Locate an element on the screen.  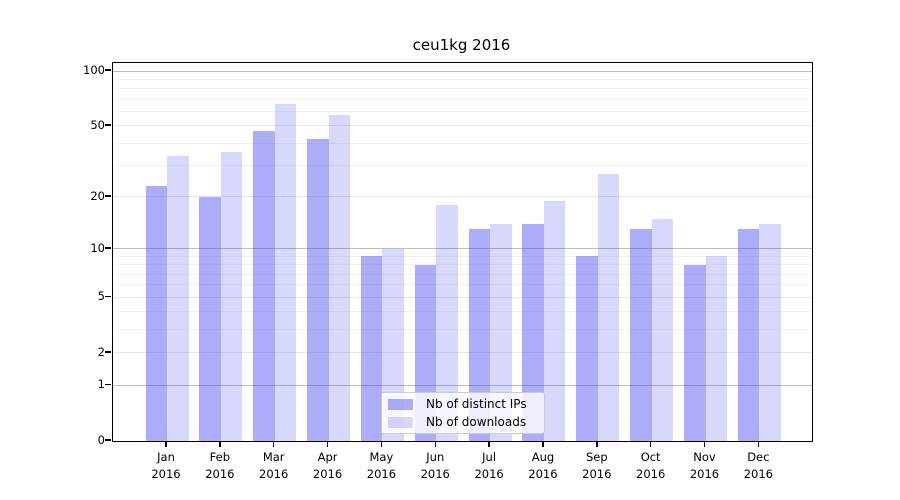
x-tick-mark-jul is located at coordinates (489, 444).